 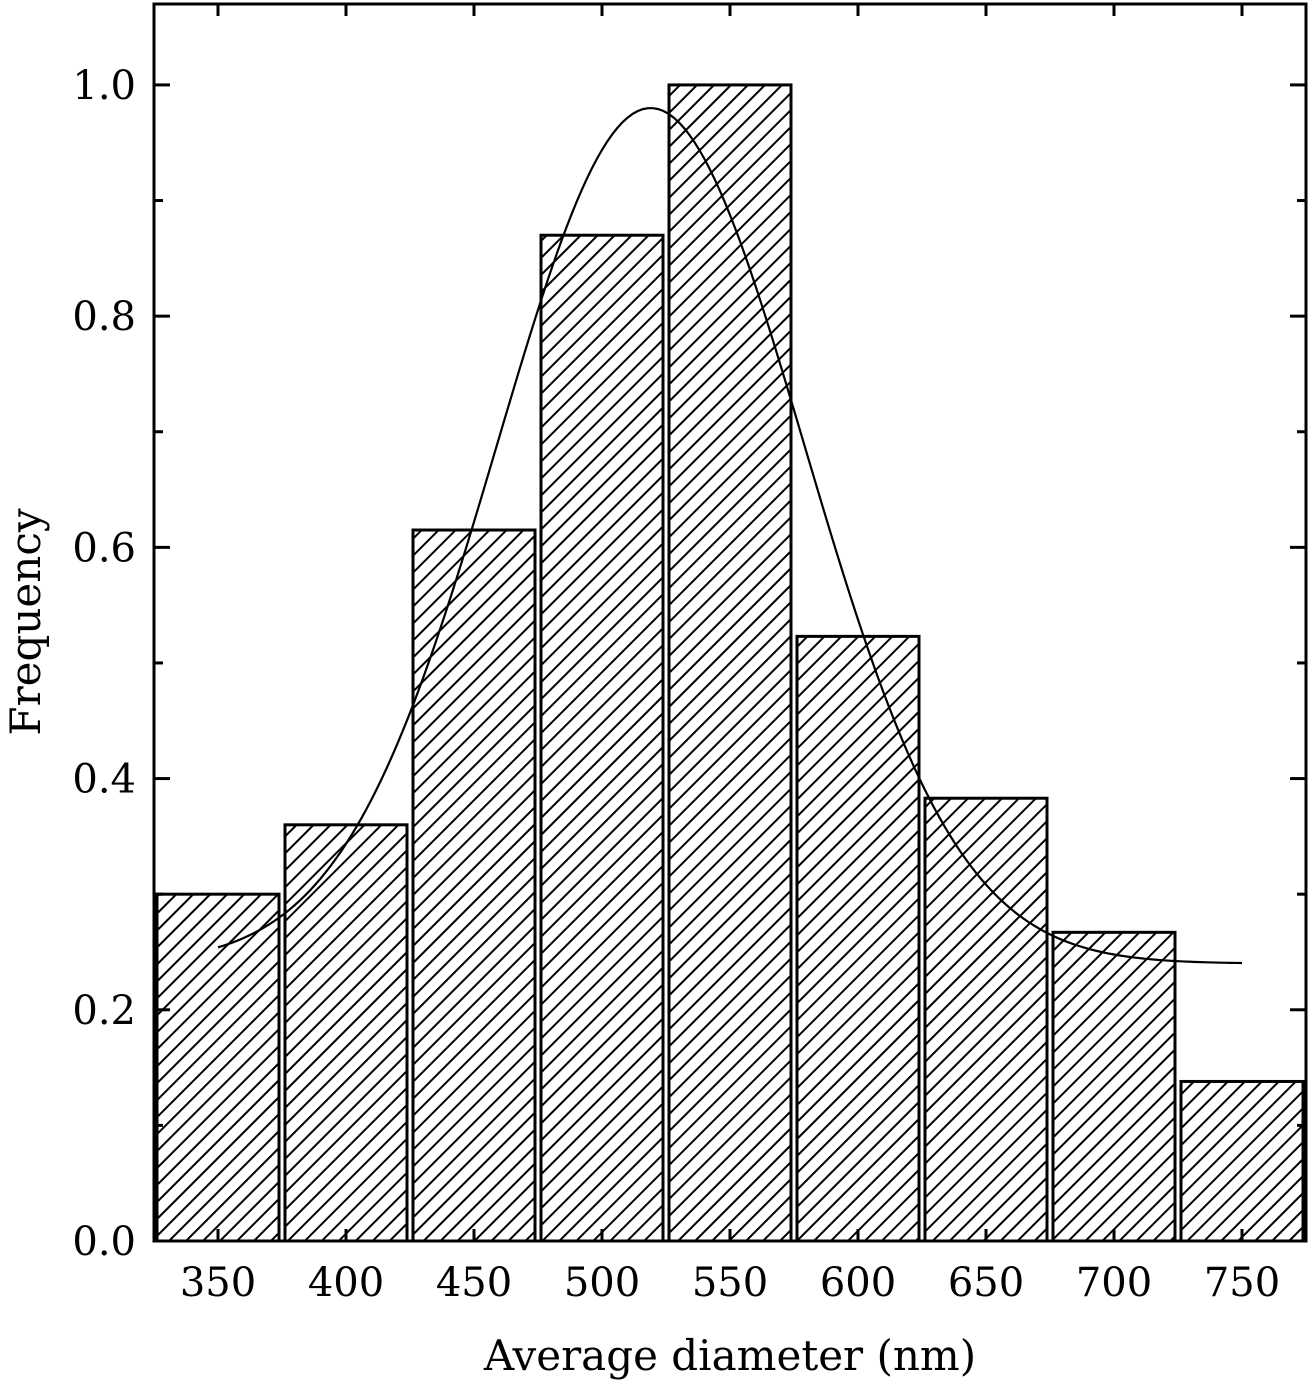 What do you see at coordinates (986, 1283) in the screenshot?
I see `x-tick-label: 650` at bounding box center [986, 1283].